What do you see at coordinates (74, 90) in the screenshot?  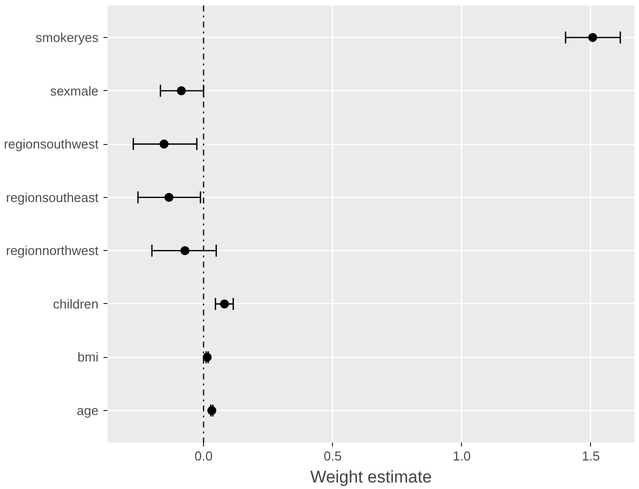 I see `y-tick-label: sexmale` at bounding box center [74, 90].